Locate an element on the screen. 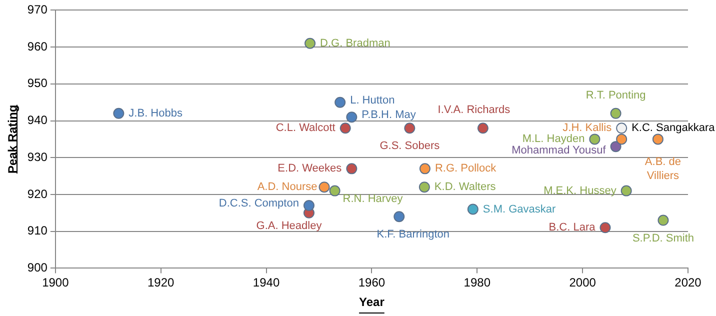 The image size is (716, 316). y-axis-title: Peak Rating is located at coordinates (13, 139).